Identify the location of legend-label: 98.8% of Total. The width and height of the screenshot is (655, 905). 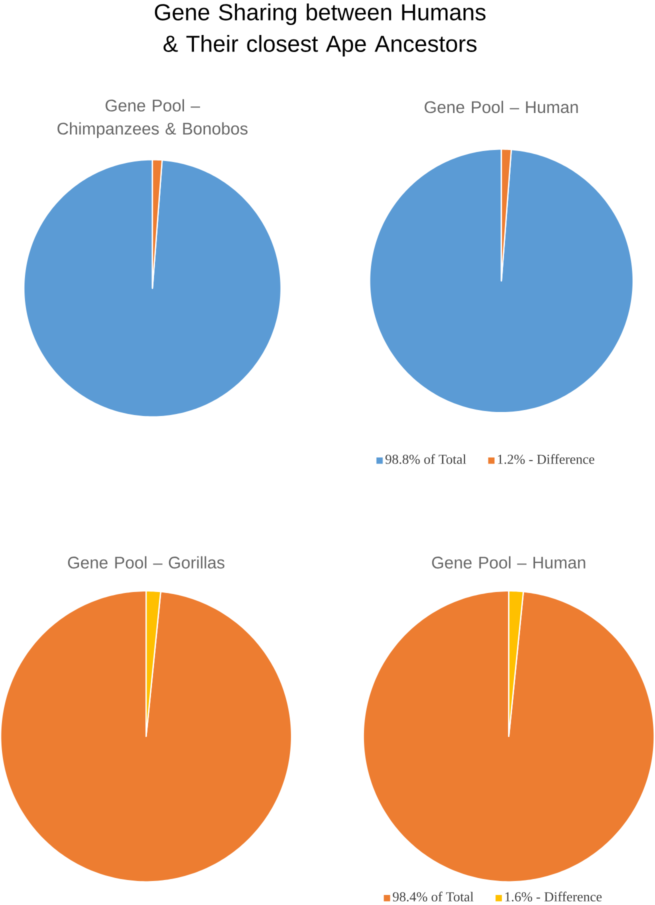
(426, 459).